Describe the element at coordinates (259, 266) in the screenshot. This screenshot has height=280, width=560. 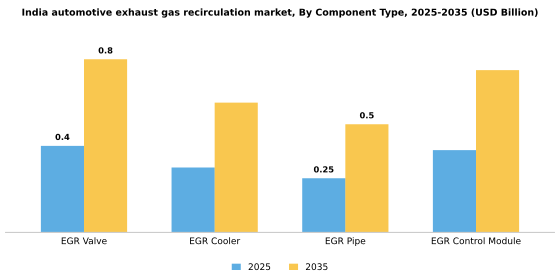
I see `legend-label: 2025` at that location.